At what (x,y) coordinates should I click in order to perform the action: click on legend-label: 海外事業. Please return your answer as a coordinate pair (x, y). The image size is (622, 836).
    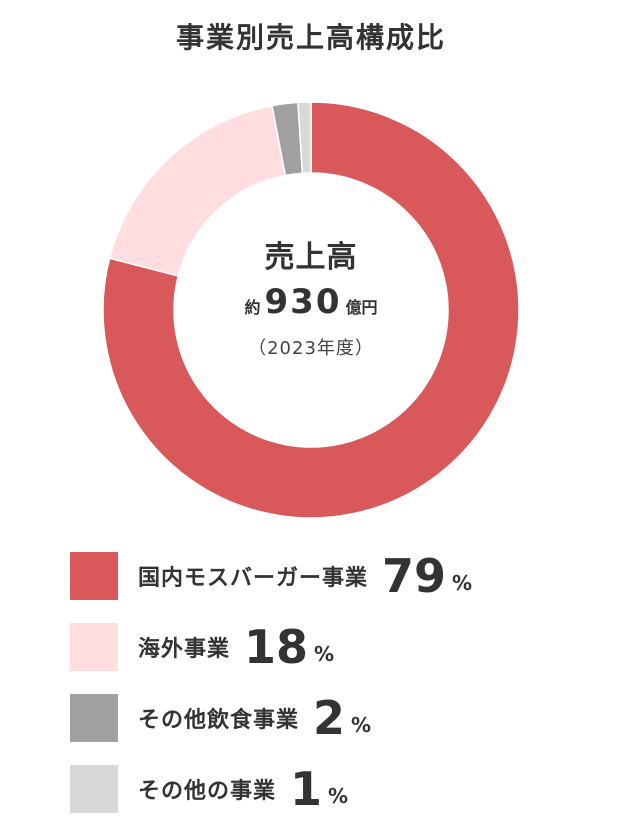
    Looking at the image, I should click on (184, 649).